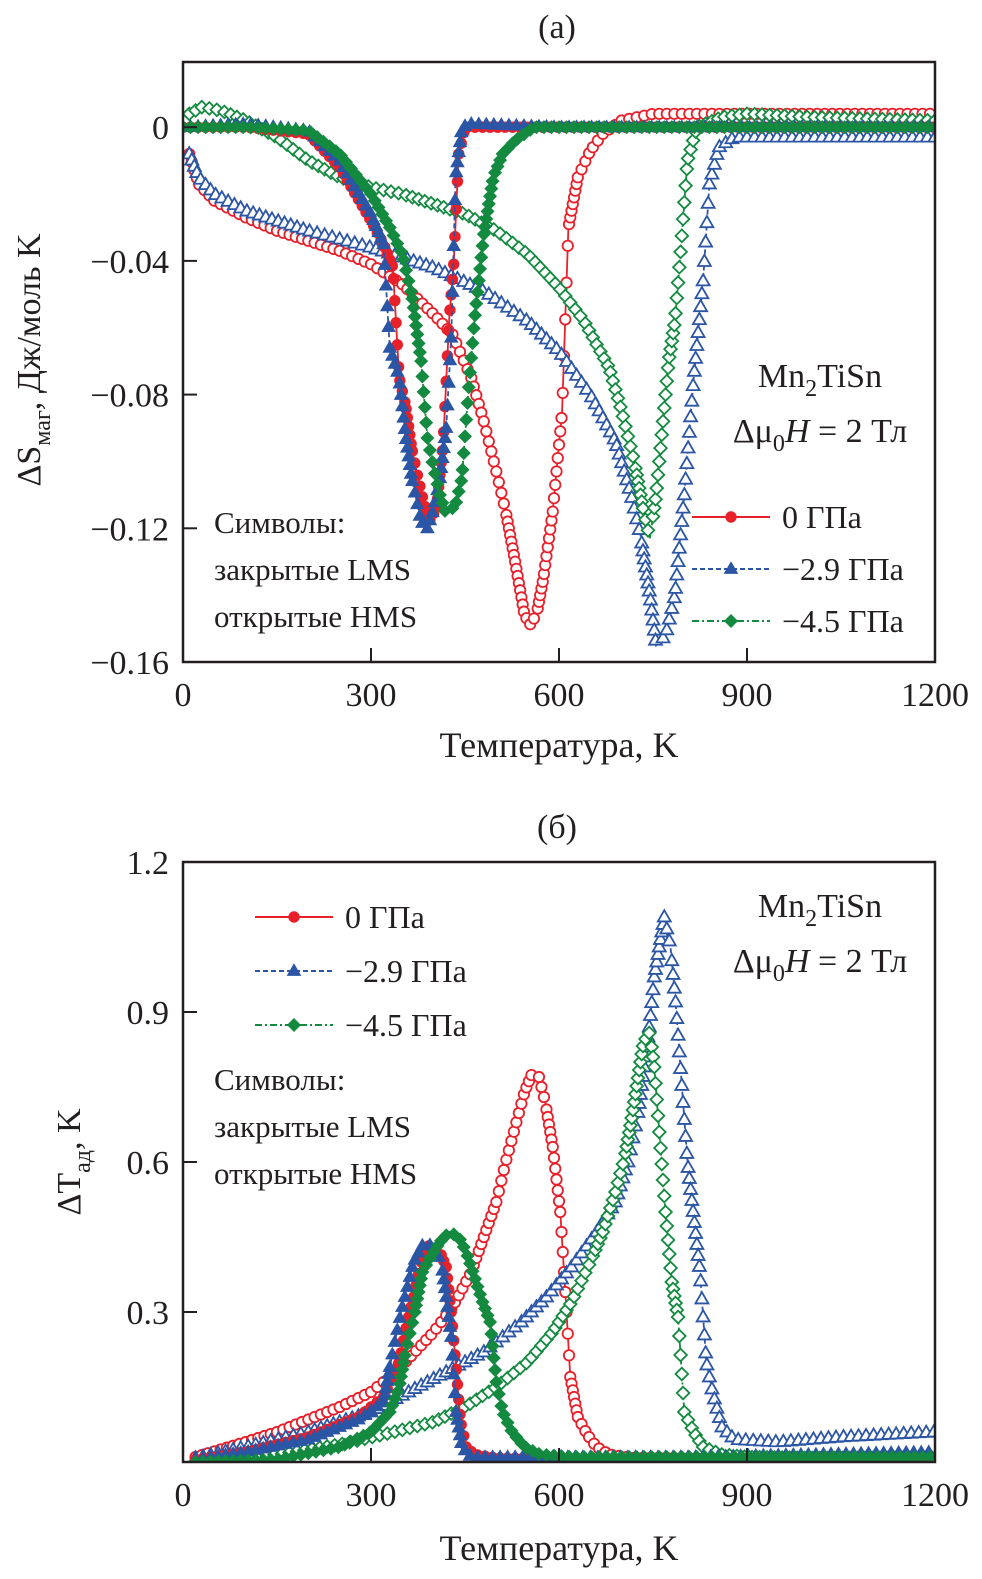 This screenshot has height=1579, width=982. Describe the element at coordinates (559, 1548) in the screenshot. I see `panel-b-x-axis-label: Температура, K` at that location.